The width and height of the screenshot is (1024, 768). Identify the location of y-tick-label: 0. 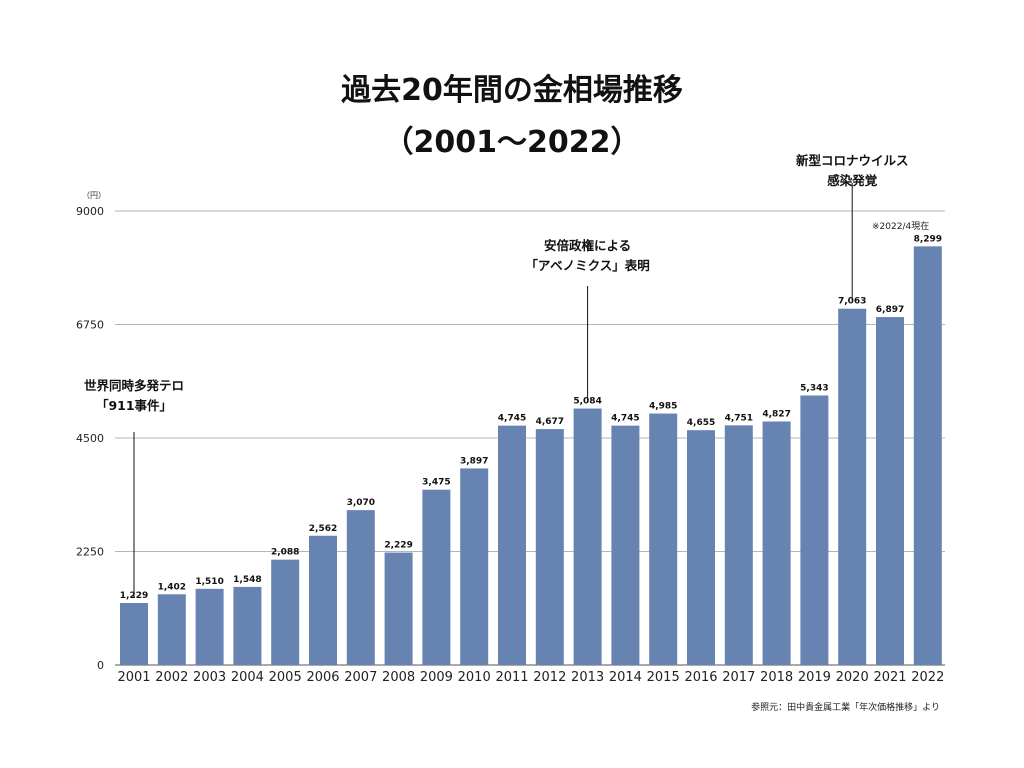
(100, 665).